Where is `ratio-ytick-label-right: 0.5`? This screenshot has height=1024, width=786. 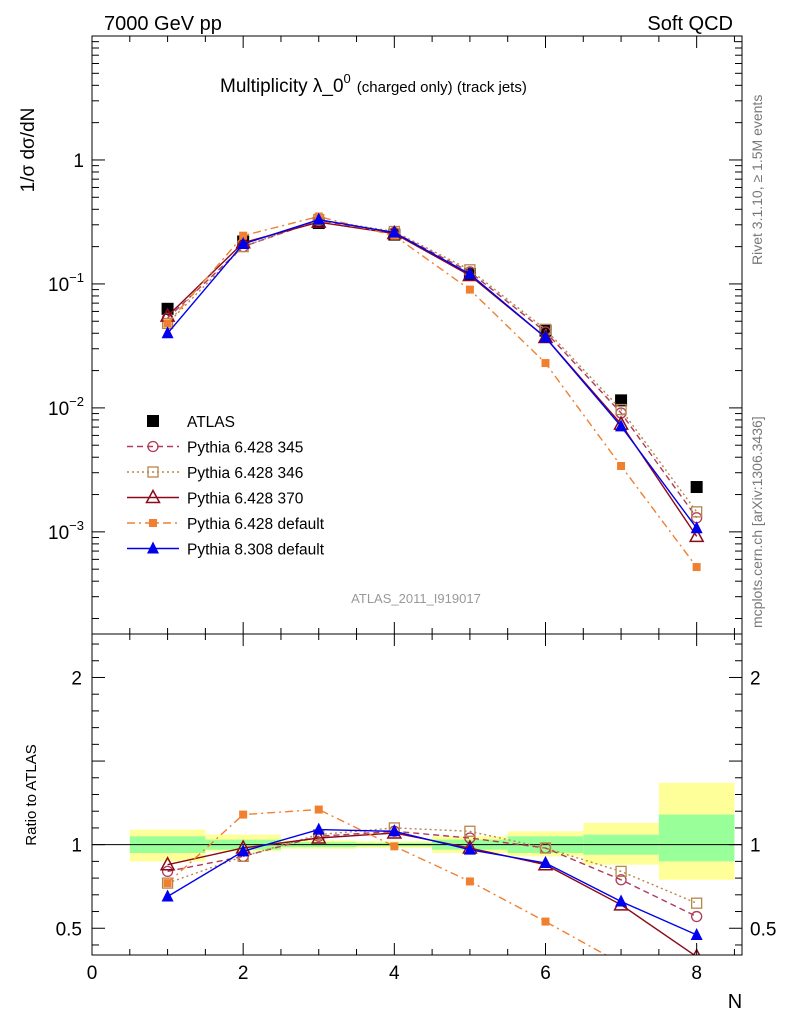 ratio-ytick-label-right: 0.5 is located at coordinates (763, 929).